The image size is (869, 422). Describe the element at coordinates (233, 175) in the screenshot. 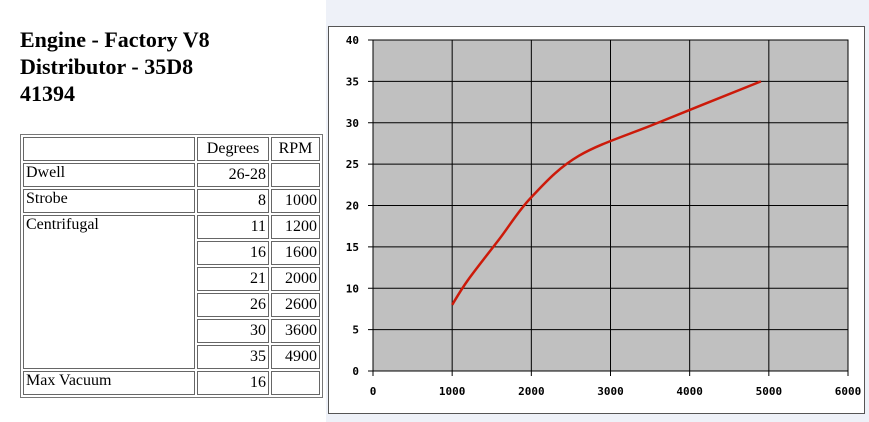

I see `cell-degrees: 26-28` at that location.